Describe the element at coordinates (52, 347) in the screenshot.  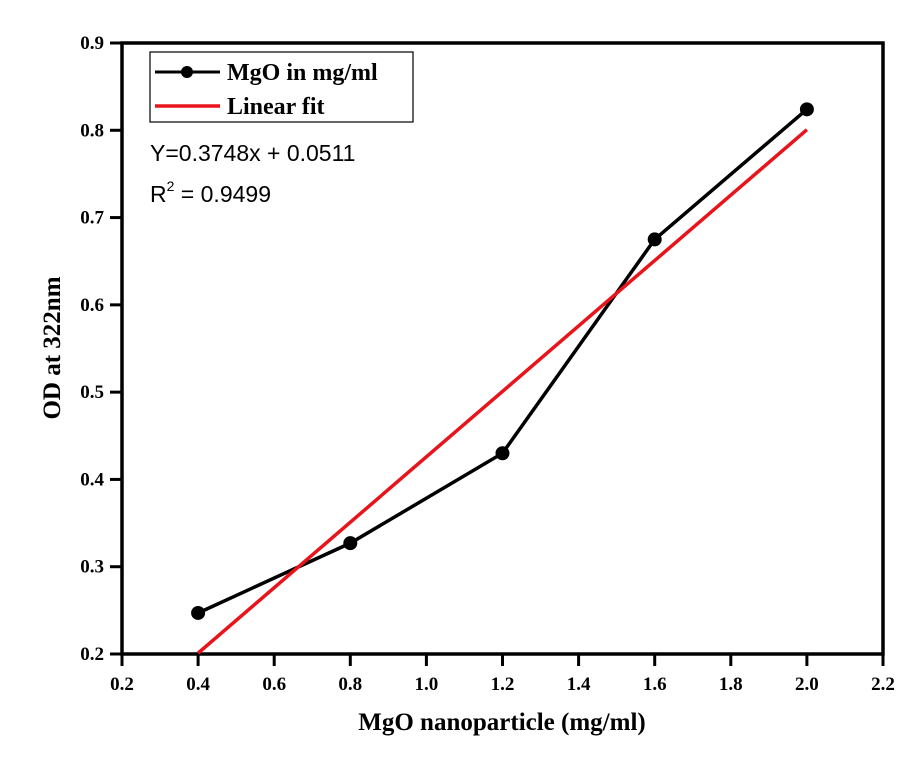
I see `y-axis-label: OD at 322nm` at that location.